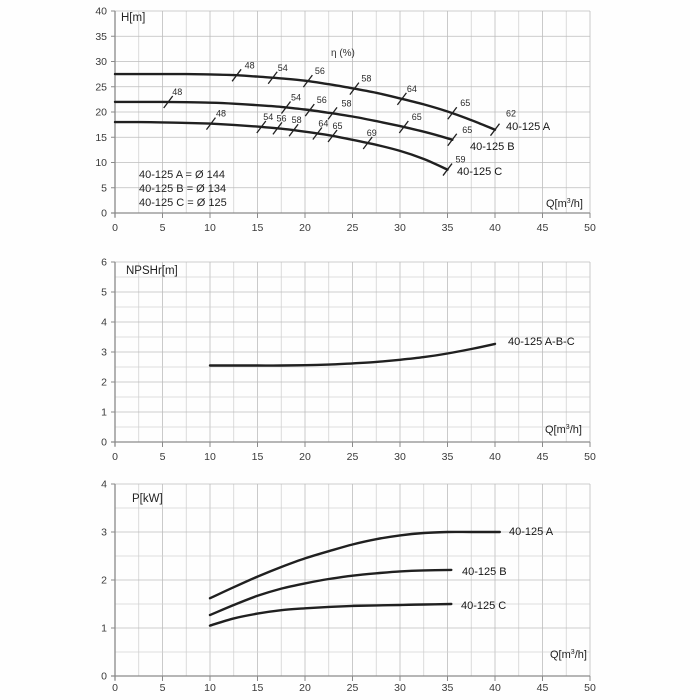 Image resolution: width=700 pixels, height=700 pixels. What do you see at coordinates (492, 147) in the screenshot?
I see `head-curve-label-b: 40-125 B` at bounding box center [492, 147].